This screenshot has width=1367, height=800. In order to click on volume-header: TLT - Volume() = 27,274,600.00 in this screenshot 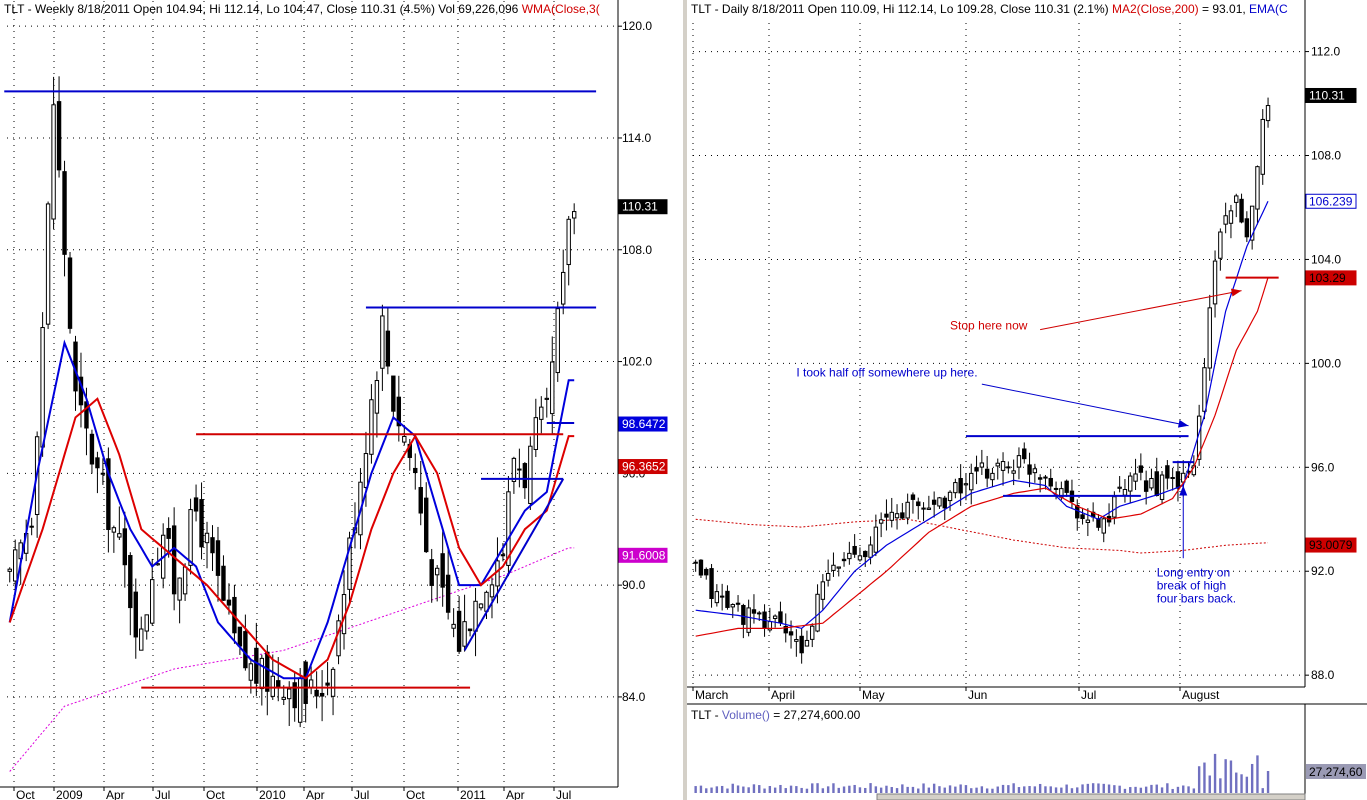, I will do `click(775, 715)`.